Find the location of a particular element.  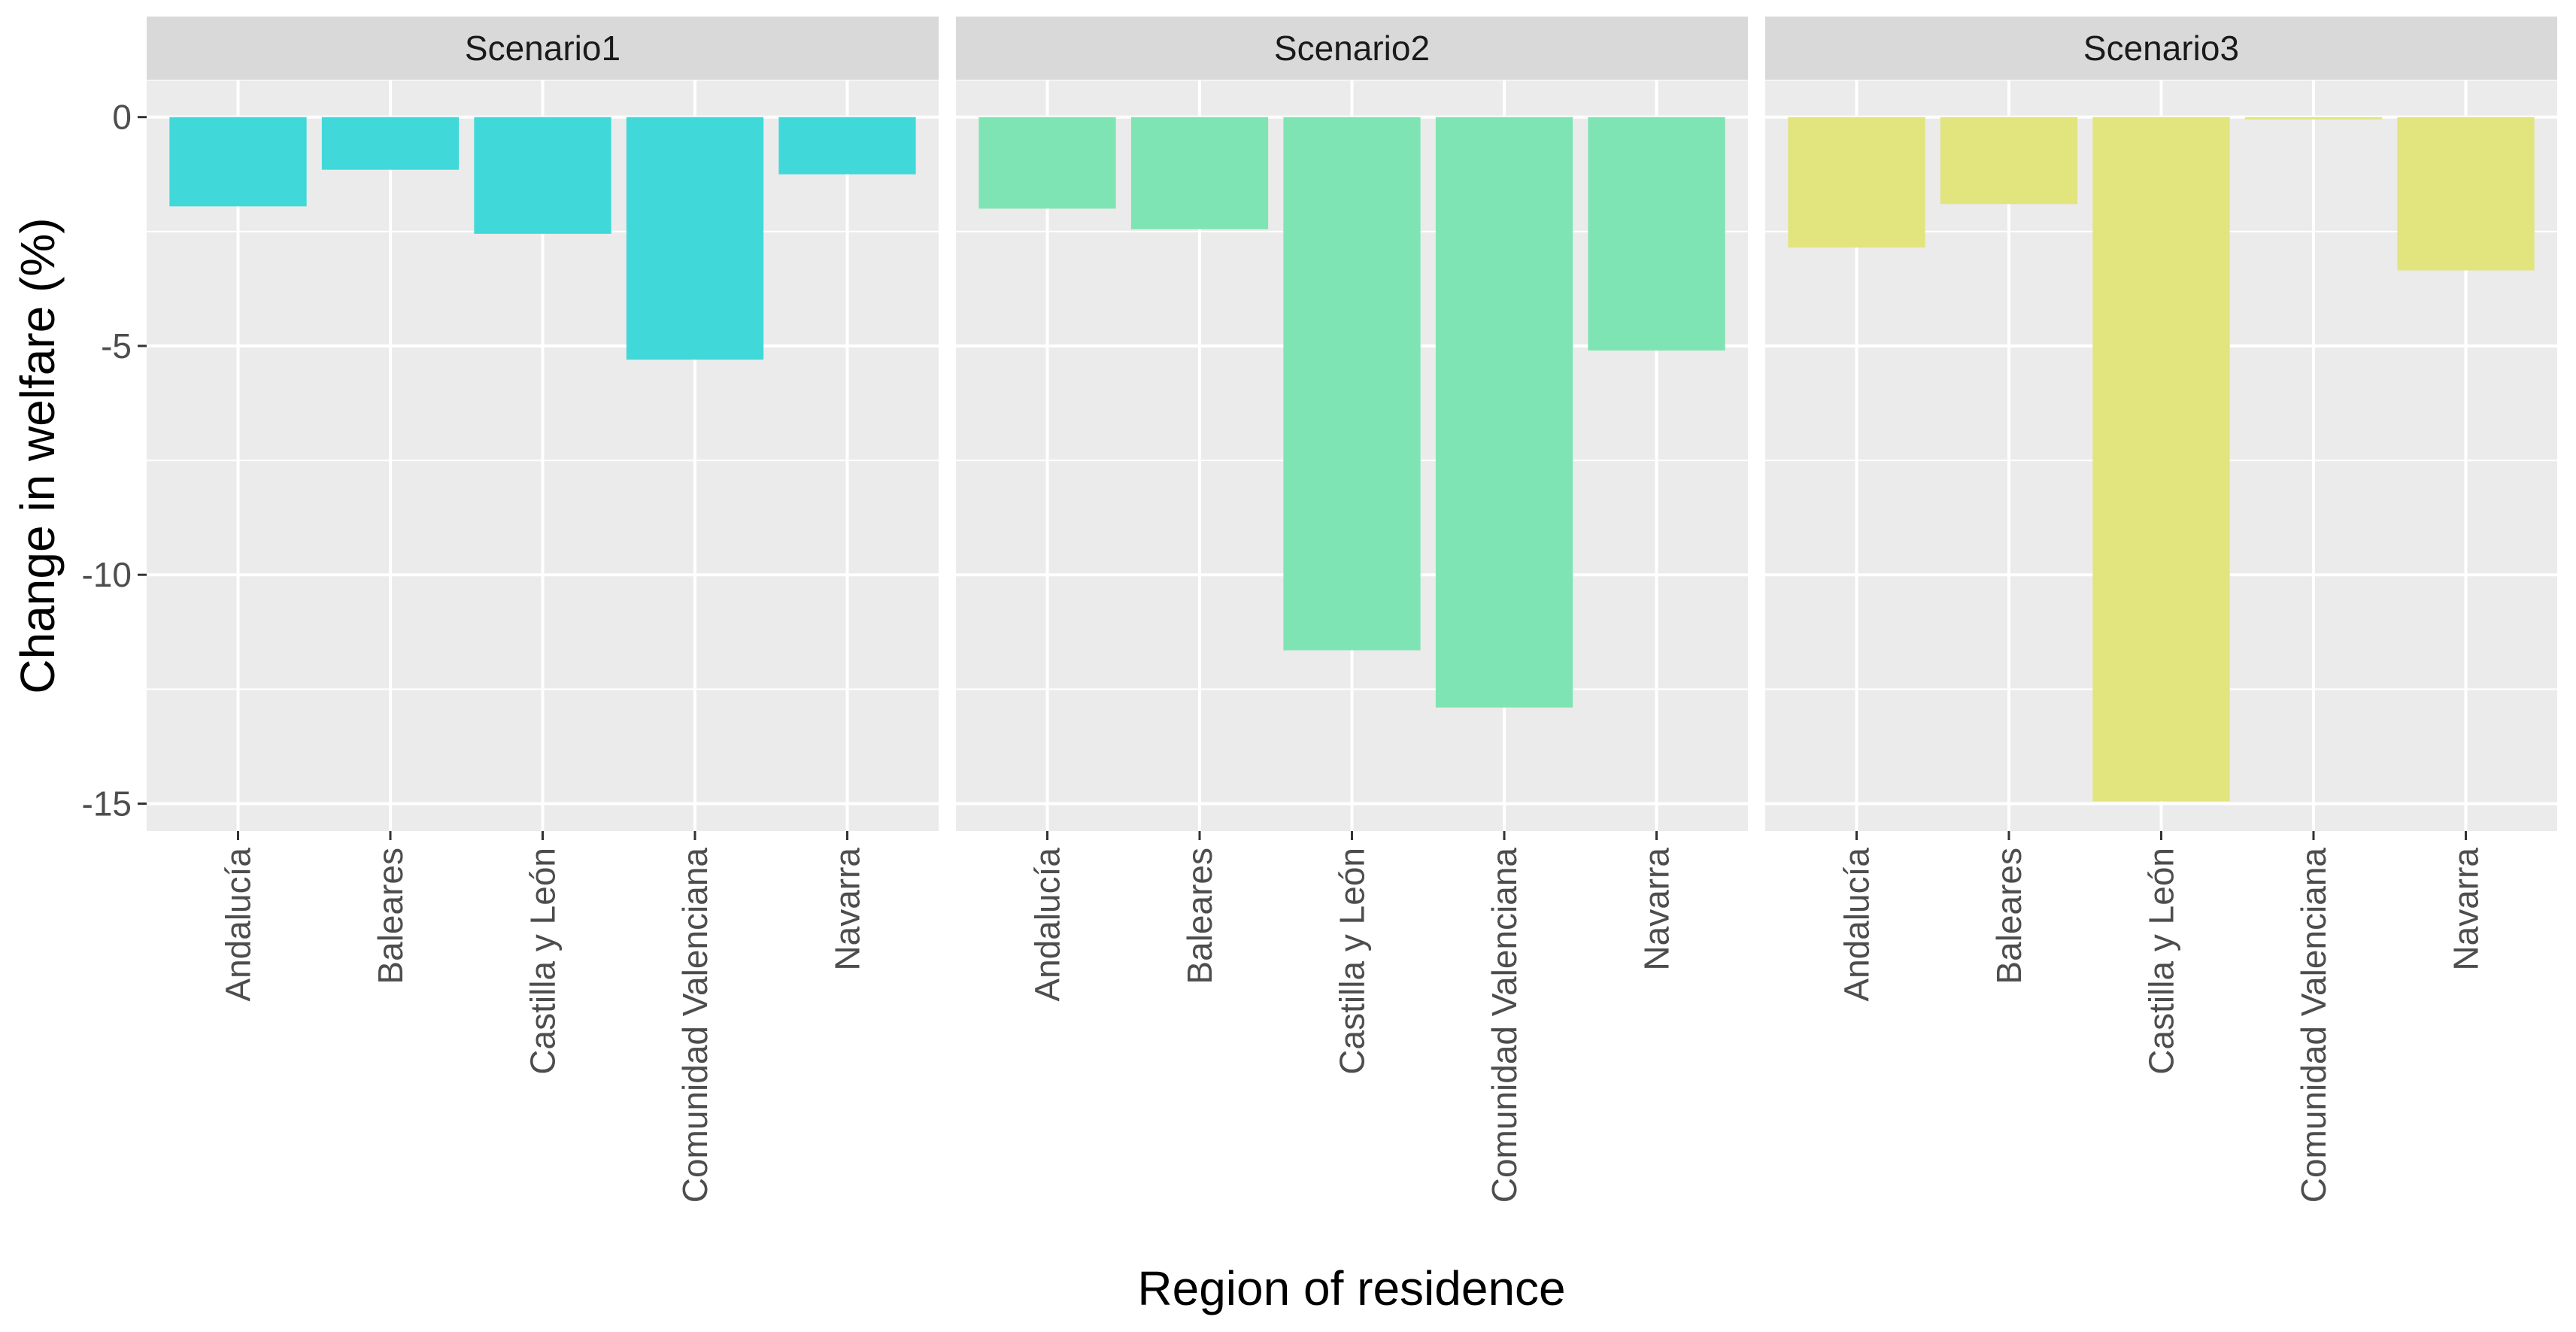

y-tick-label: -10 is located at coordinates (107, 574).